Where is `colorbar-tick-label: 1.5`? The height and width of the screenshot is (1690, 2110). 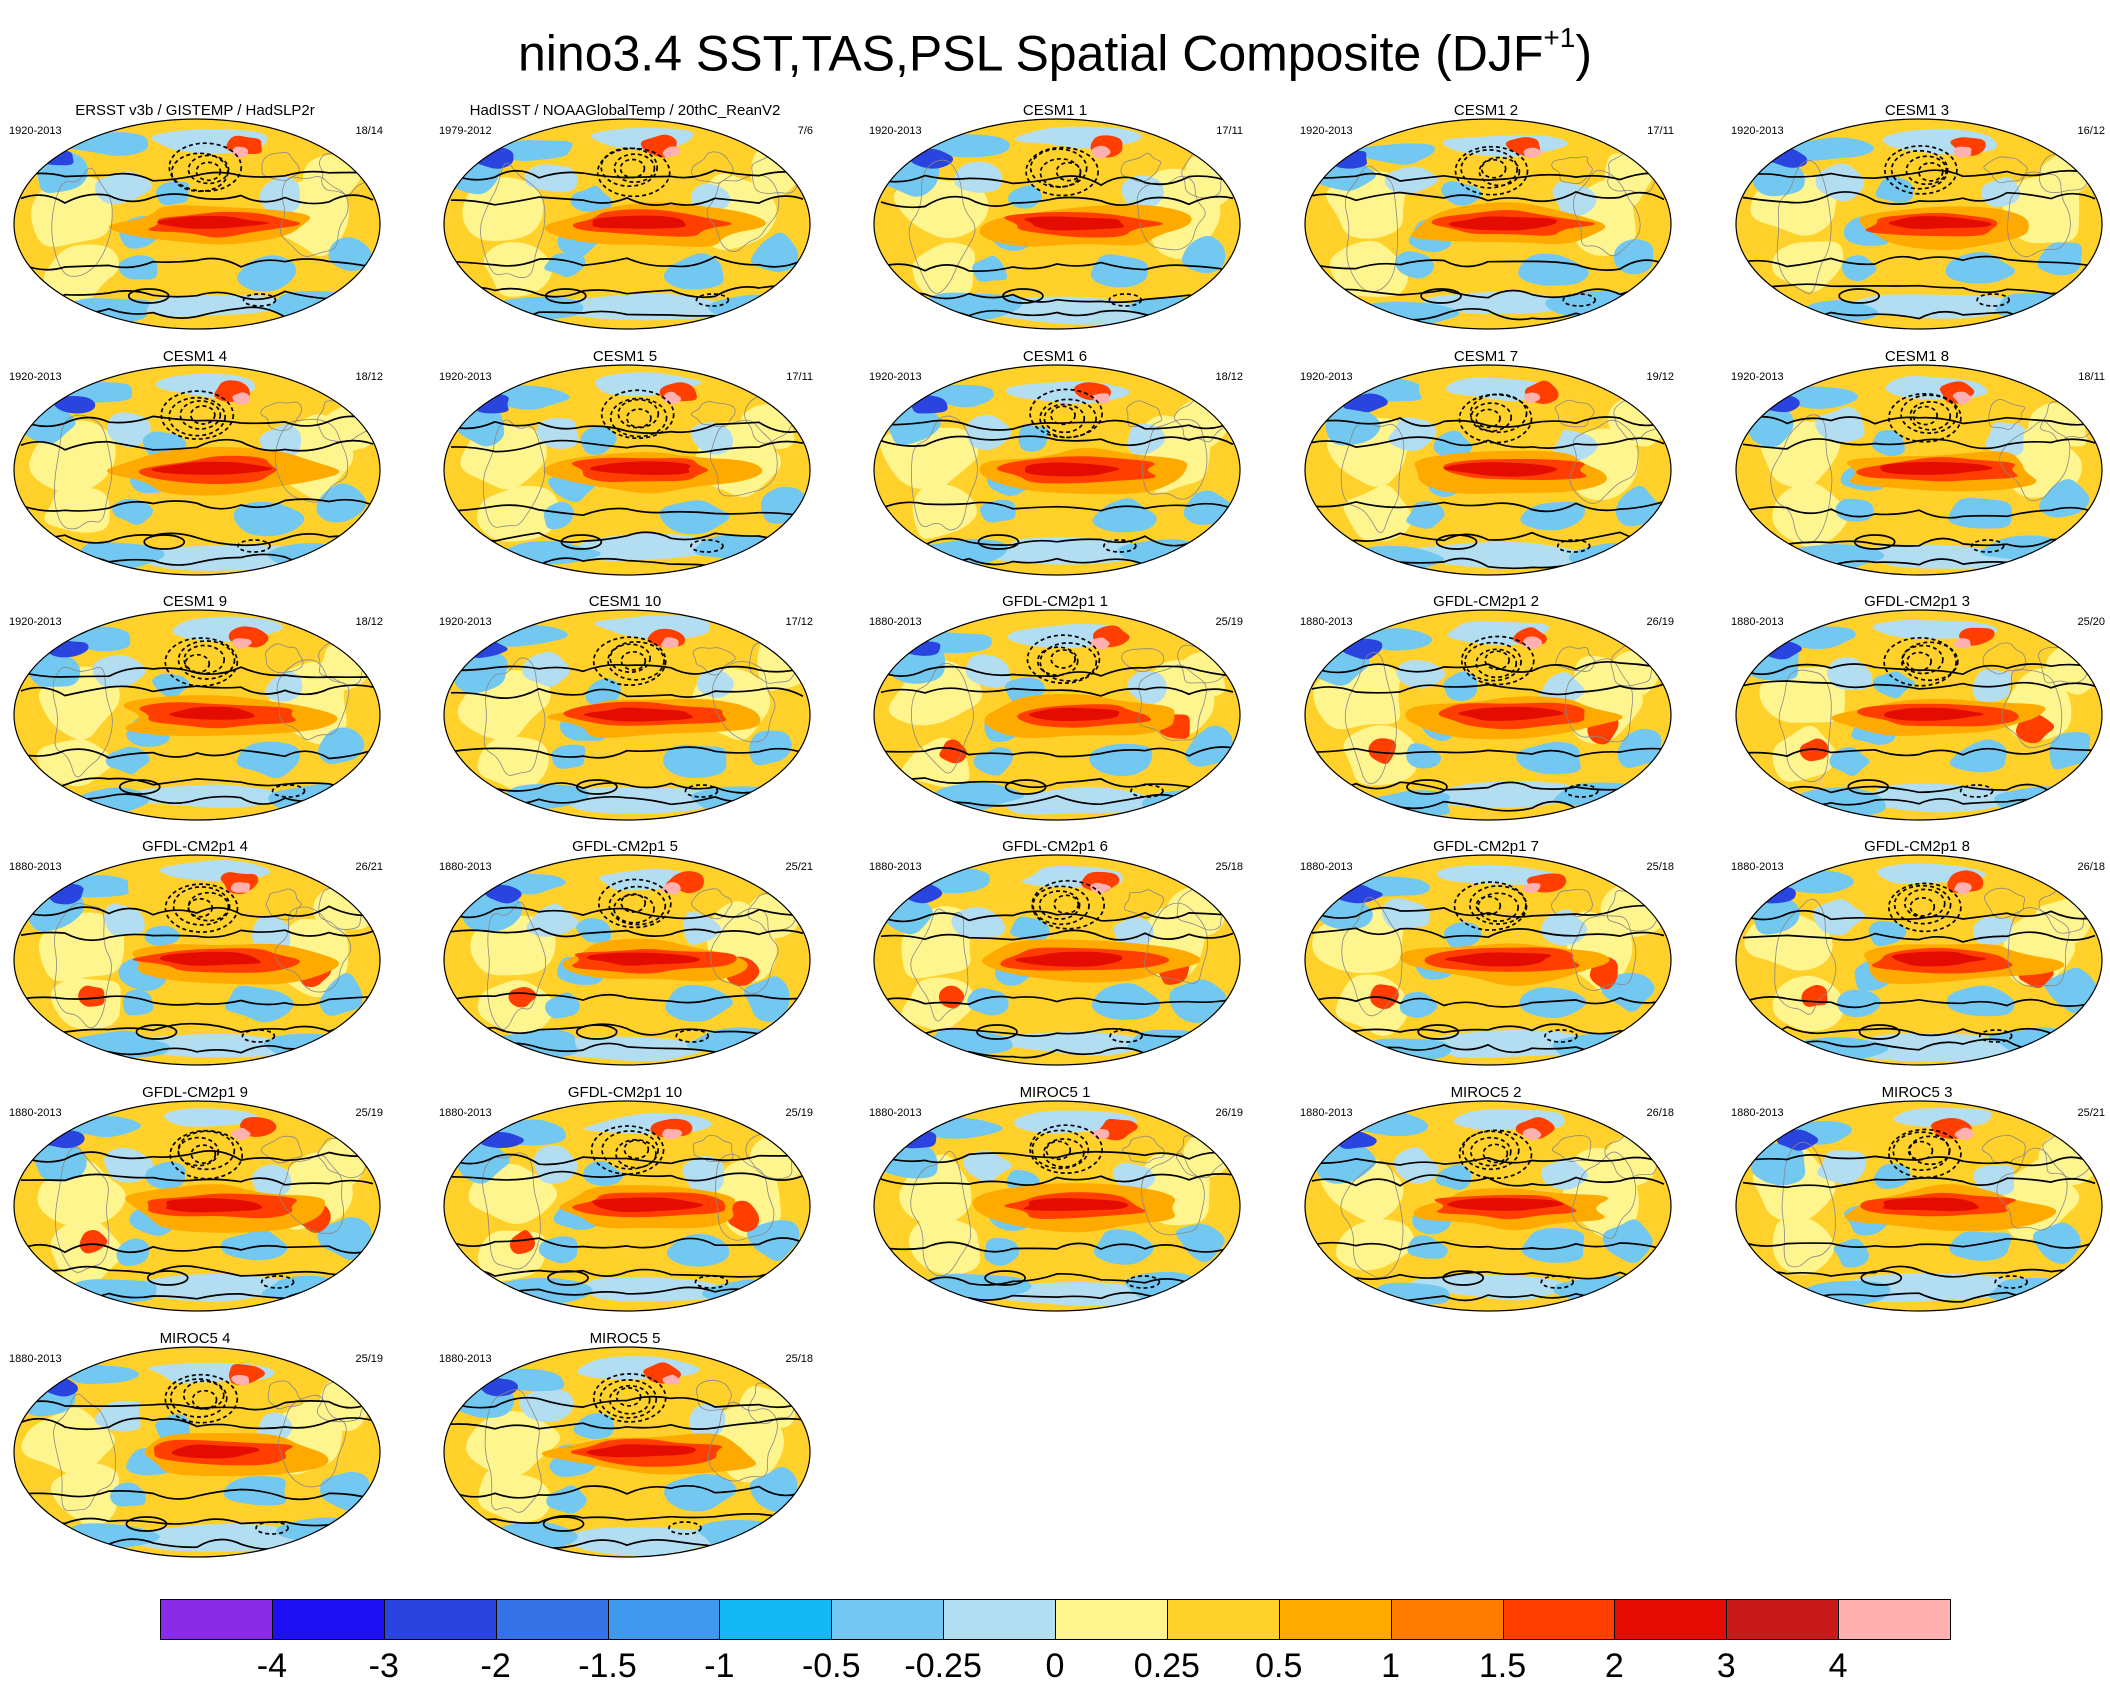
colorbar-tick-label: 1.5 is located at coordinates (1502, 1666).